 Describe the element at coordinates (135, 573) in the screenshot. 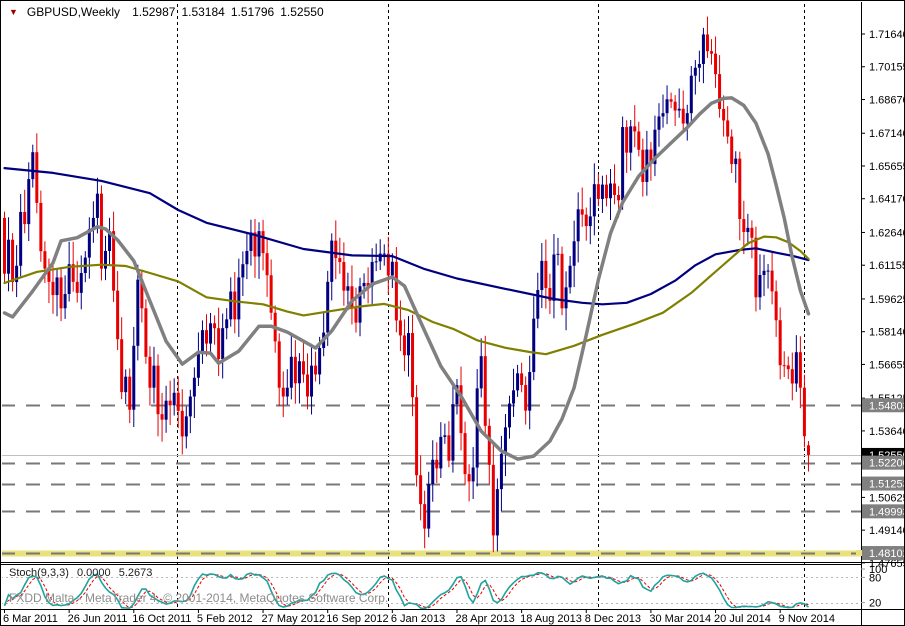

I see `stochastic-signal-value: 5.2673` at that location.